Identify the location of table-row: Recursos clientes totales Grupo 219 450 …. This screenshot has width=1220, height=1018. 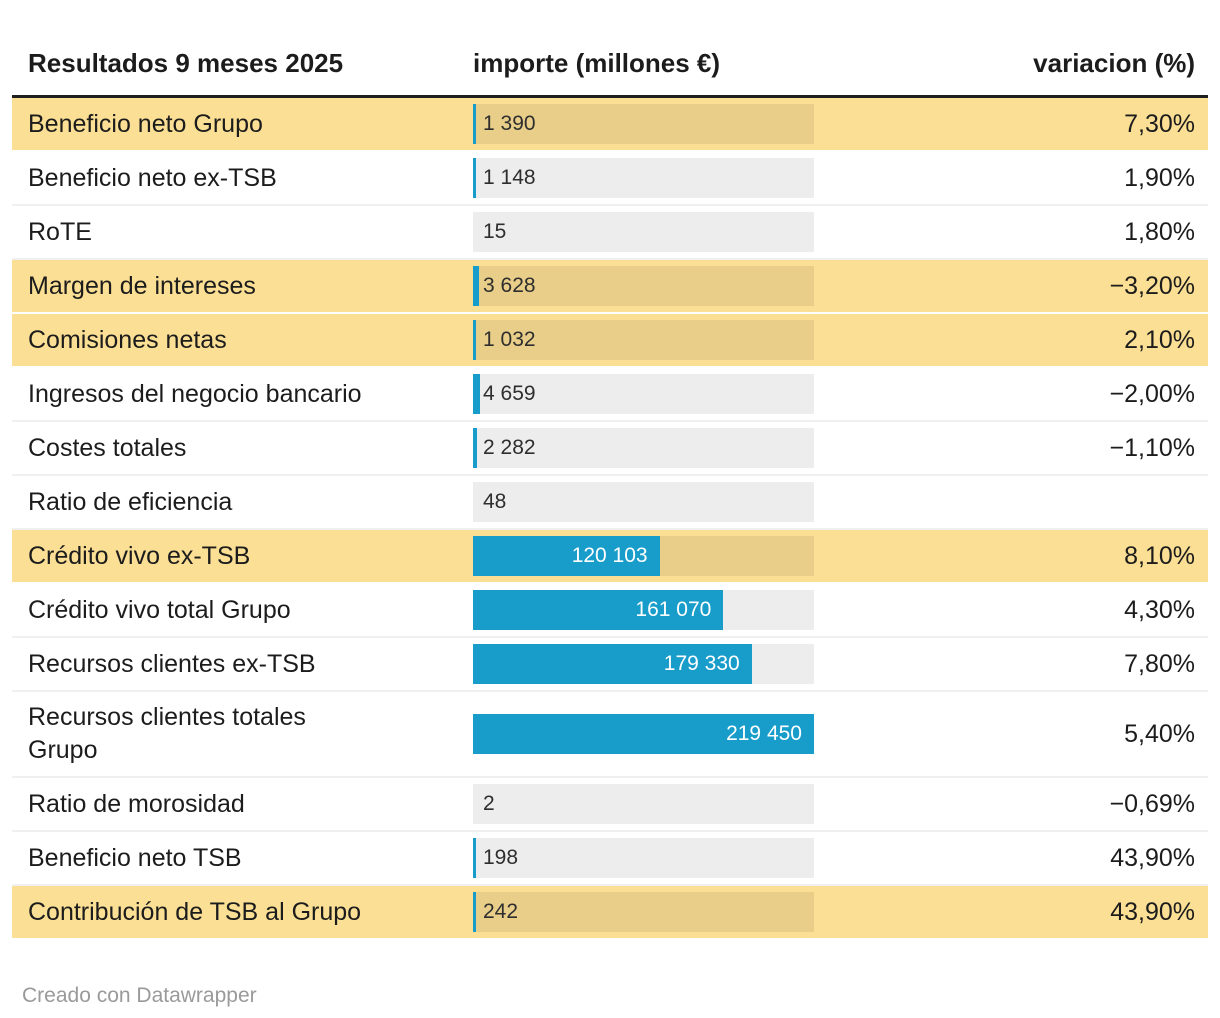
(610, 735).